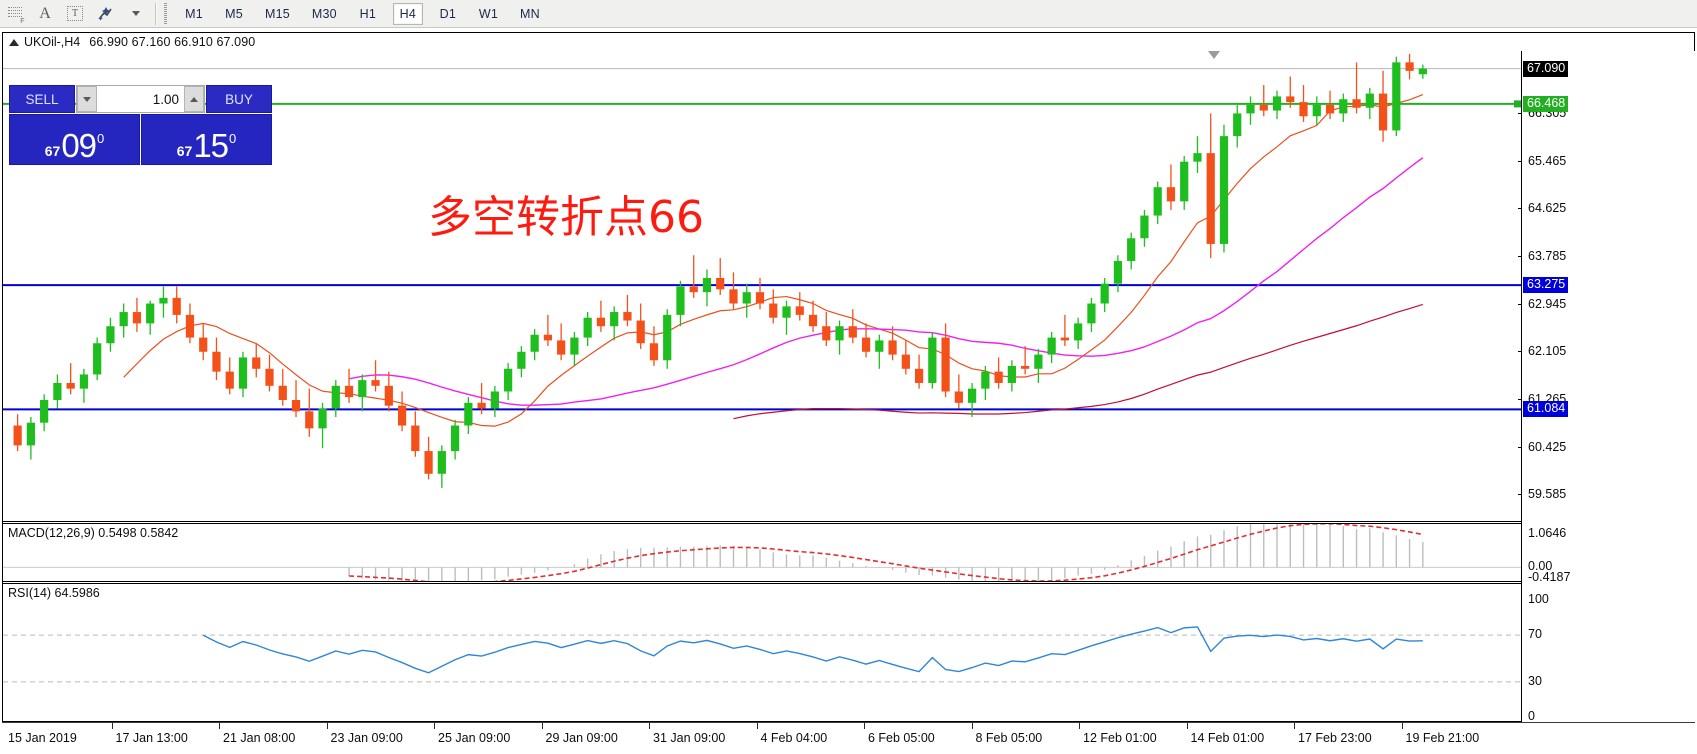 The image size is (1697, 754). I want to click on trade-panel-price-row: 67 09 0 67 15 0, so click(140, 139).